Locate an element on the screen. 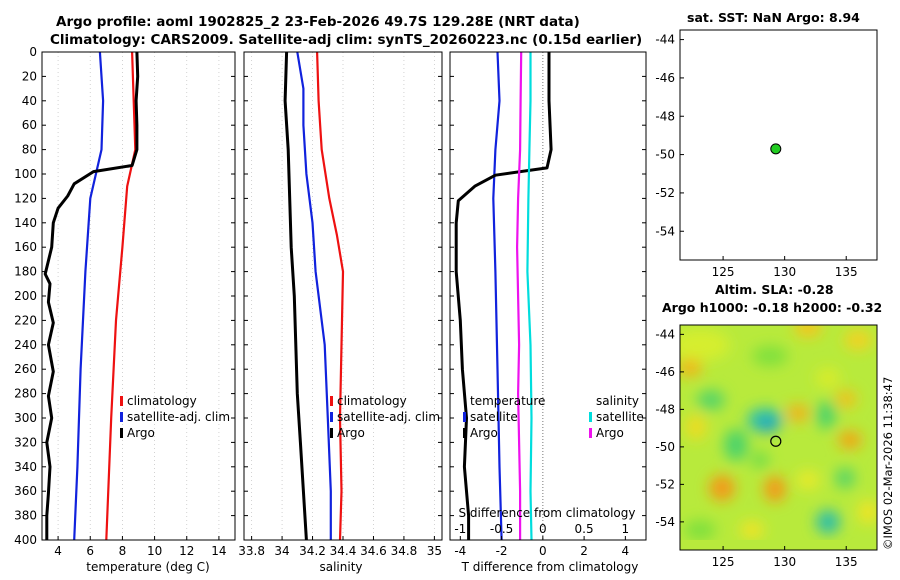  sla-argo-marker is located at coordinates (776, 441).